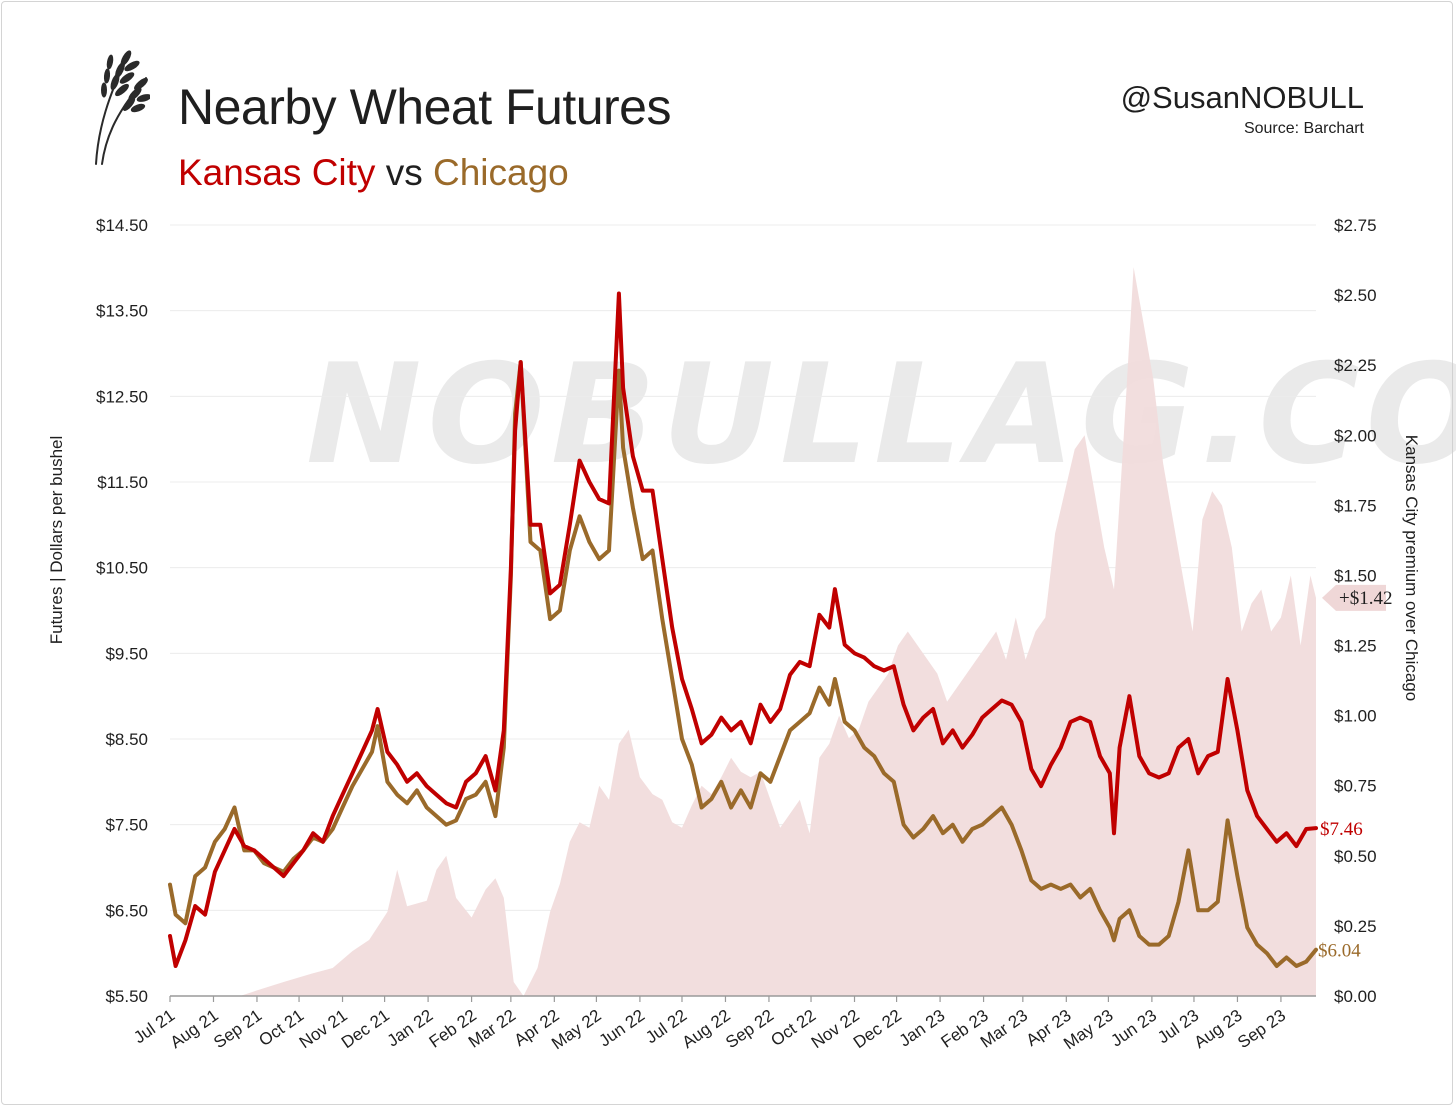  What do you see at coordinates (126, 825) in the screenshot?
I see `y-tick-label: $7.50` at bounding box center [126, 825].